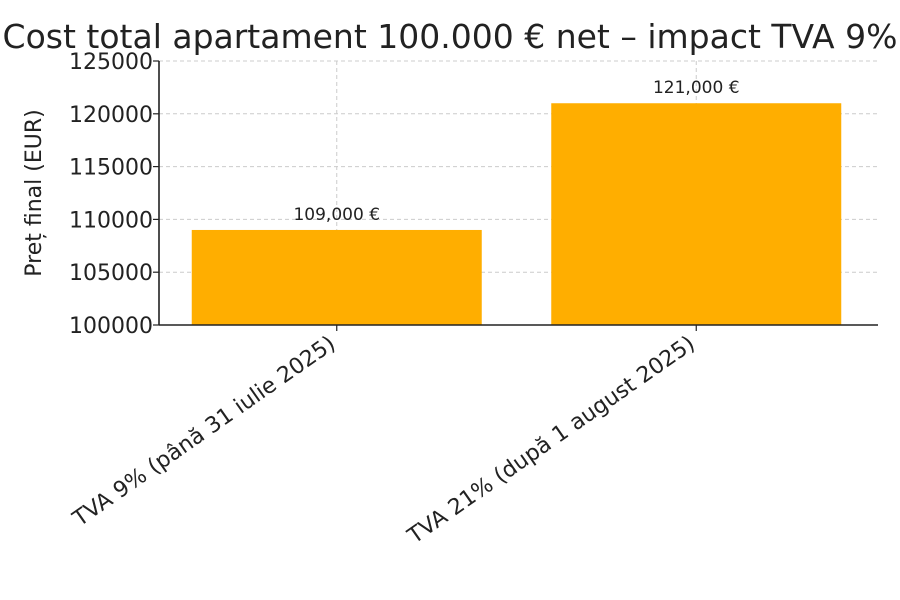 This screenshot has width=900, height=600. Describe the element at coordinates (34, 192) in the screenshot. I see `y-axis-label: Preț final (EUR)` at that location.